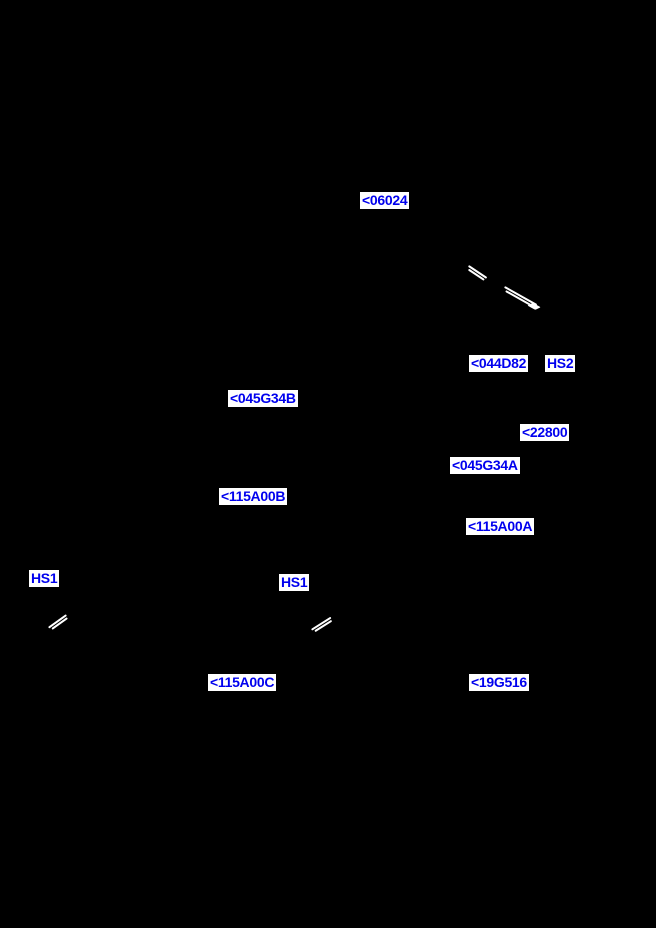 This screenshot has height=928, width=656. I want to click on part-label-045g34a: <045G34A, so click(485, 465).